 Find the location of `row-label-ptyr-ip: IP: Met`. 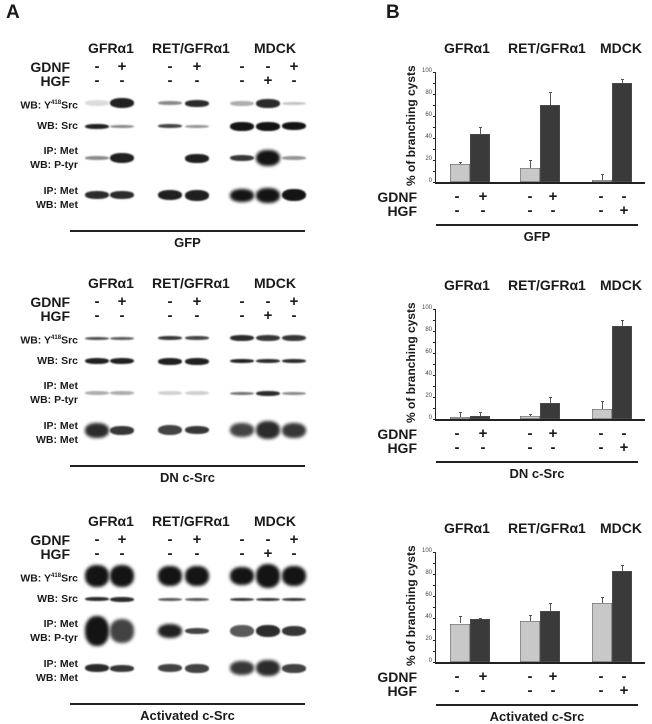

row-label-ptyr-ip: IP: Met is located at coordinates (60, 624).